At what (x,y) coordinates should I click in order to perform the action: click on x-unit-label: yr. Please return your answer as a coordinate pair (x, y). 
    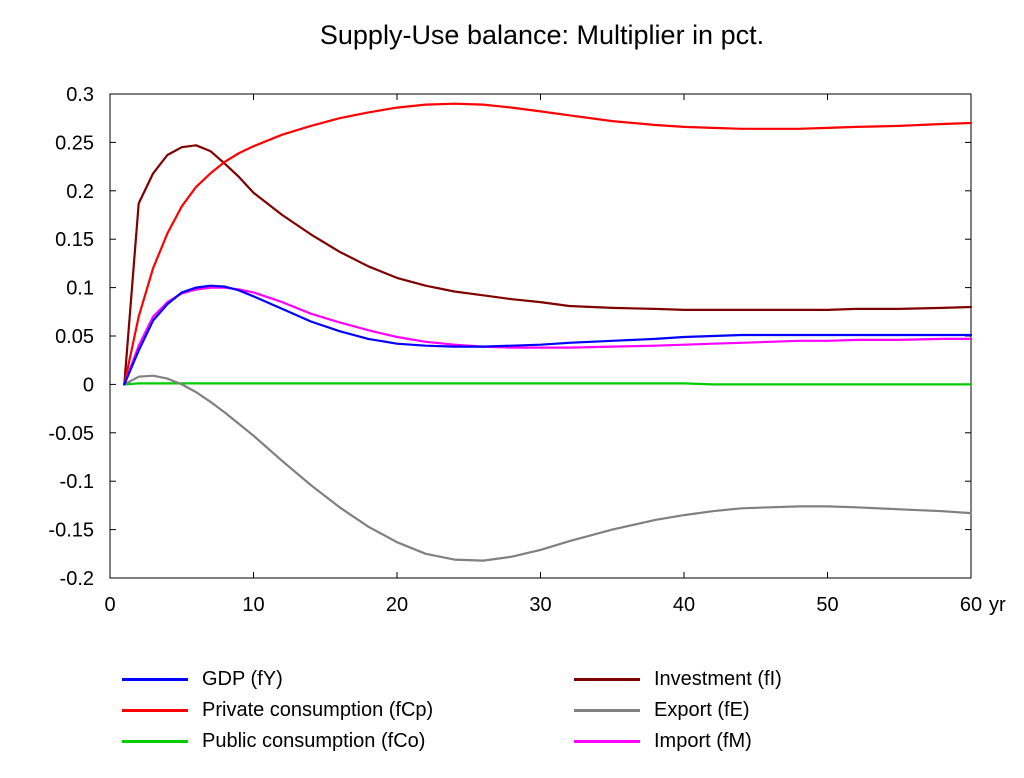
    Looking at the image, I should click on (997, 605).